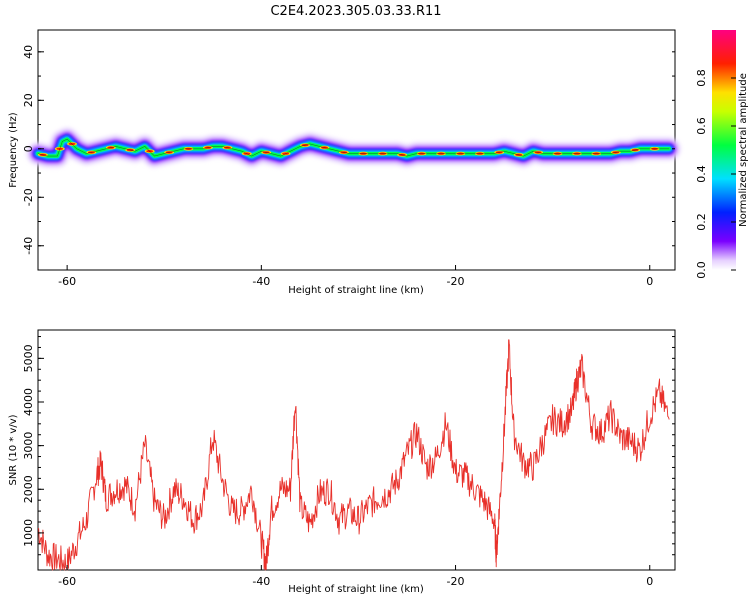 This screenshot has width=750, height=600. What do you see at coordinates (28, 100) in the screenshot?
I see `y-tick-label: 20` at bounding box center [28, 100].